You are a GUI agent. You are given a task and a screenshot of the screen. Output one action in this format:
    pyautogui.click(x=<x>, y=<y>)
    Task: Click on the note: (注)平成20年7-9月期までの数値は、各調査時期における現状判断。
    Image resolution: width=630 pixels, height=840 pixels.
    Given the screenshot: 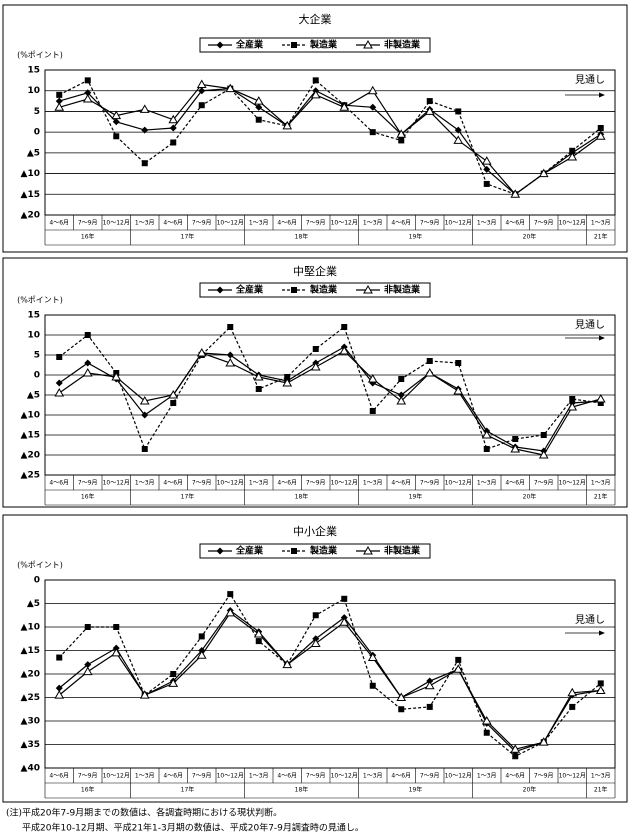 What is the action you would take?
    pyautogui.click(x=144, y=813)
    